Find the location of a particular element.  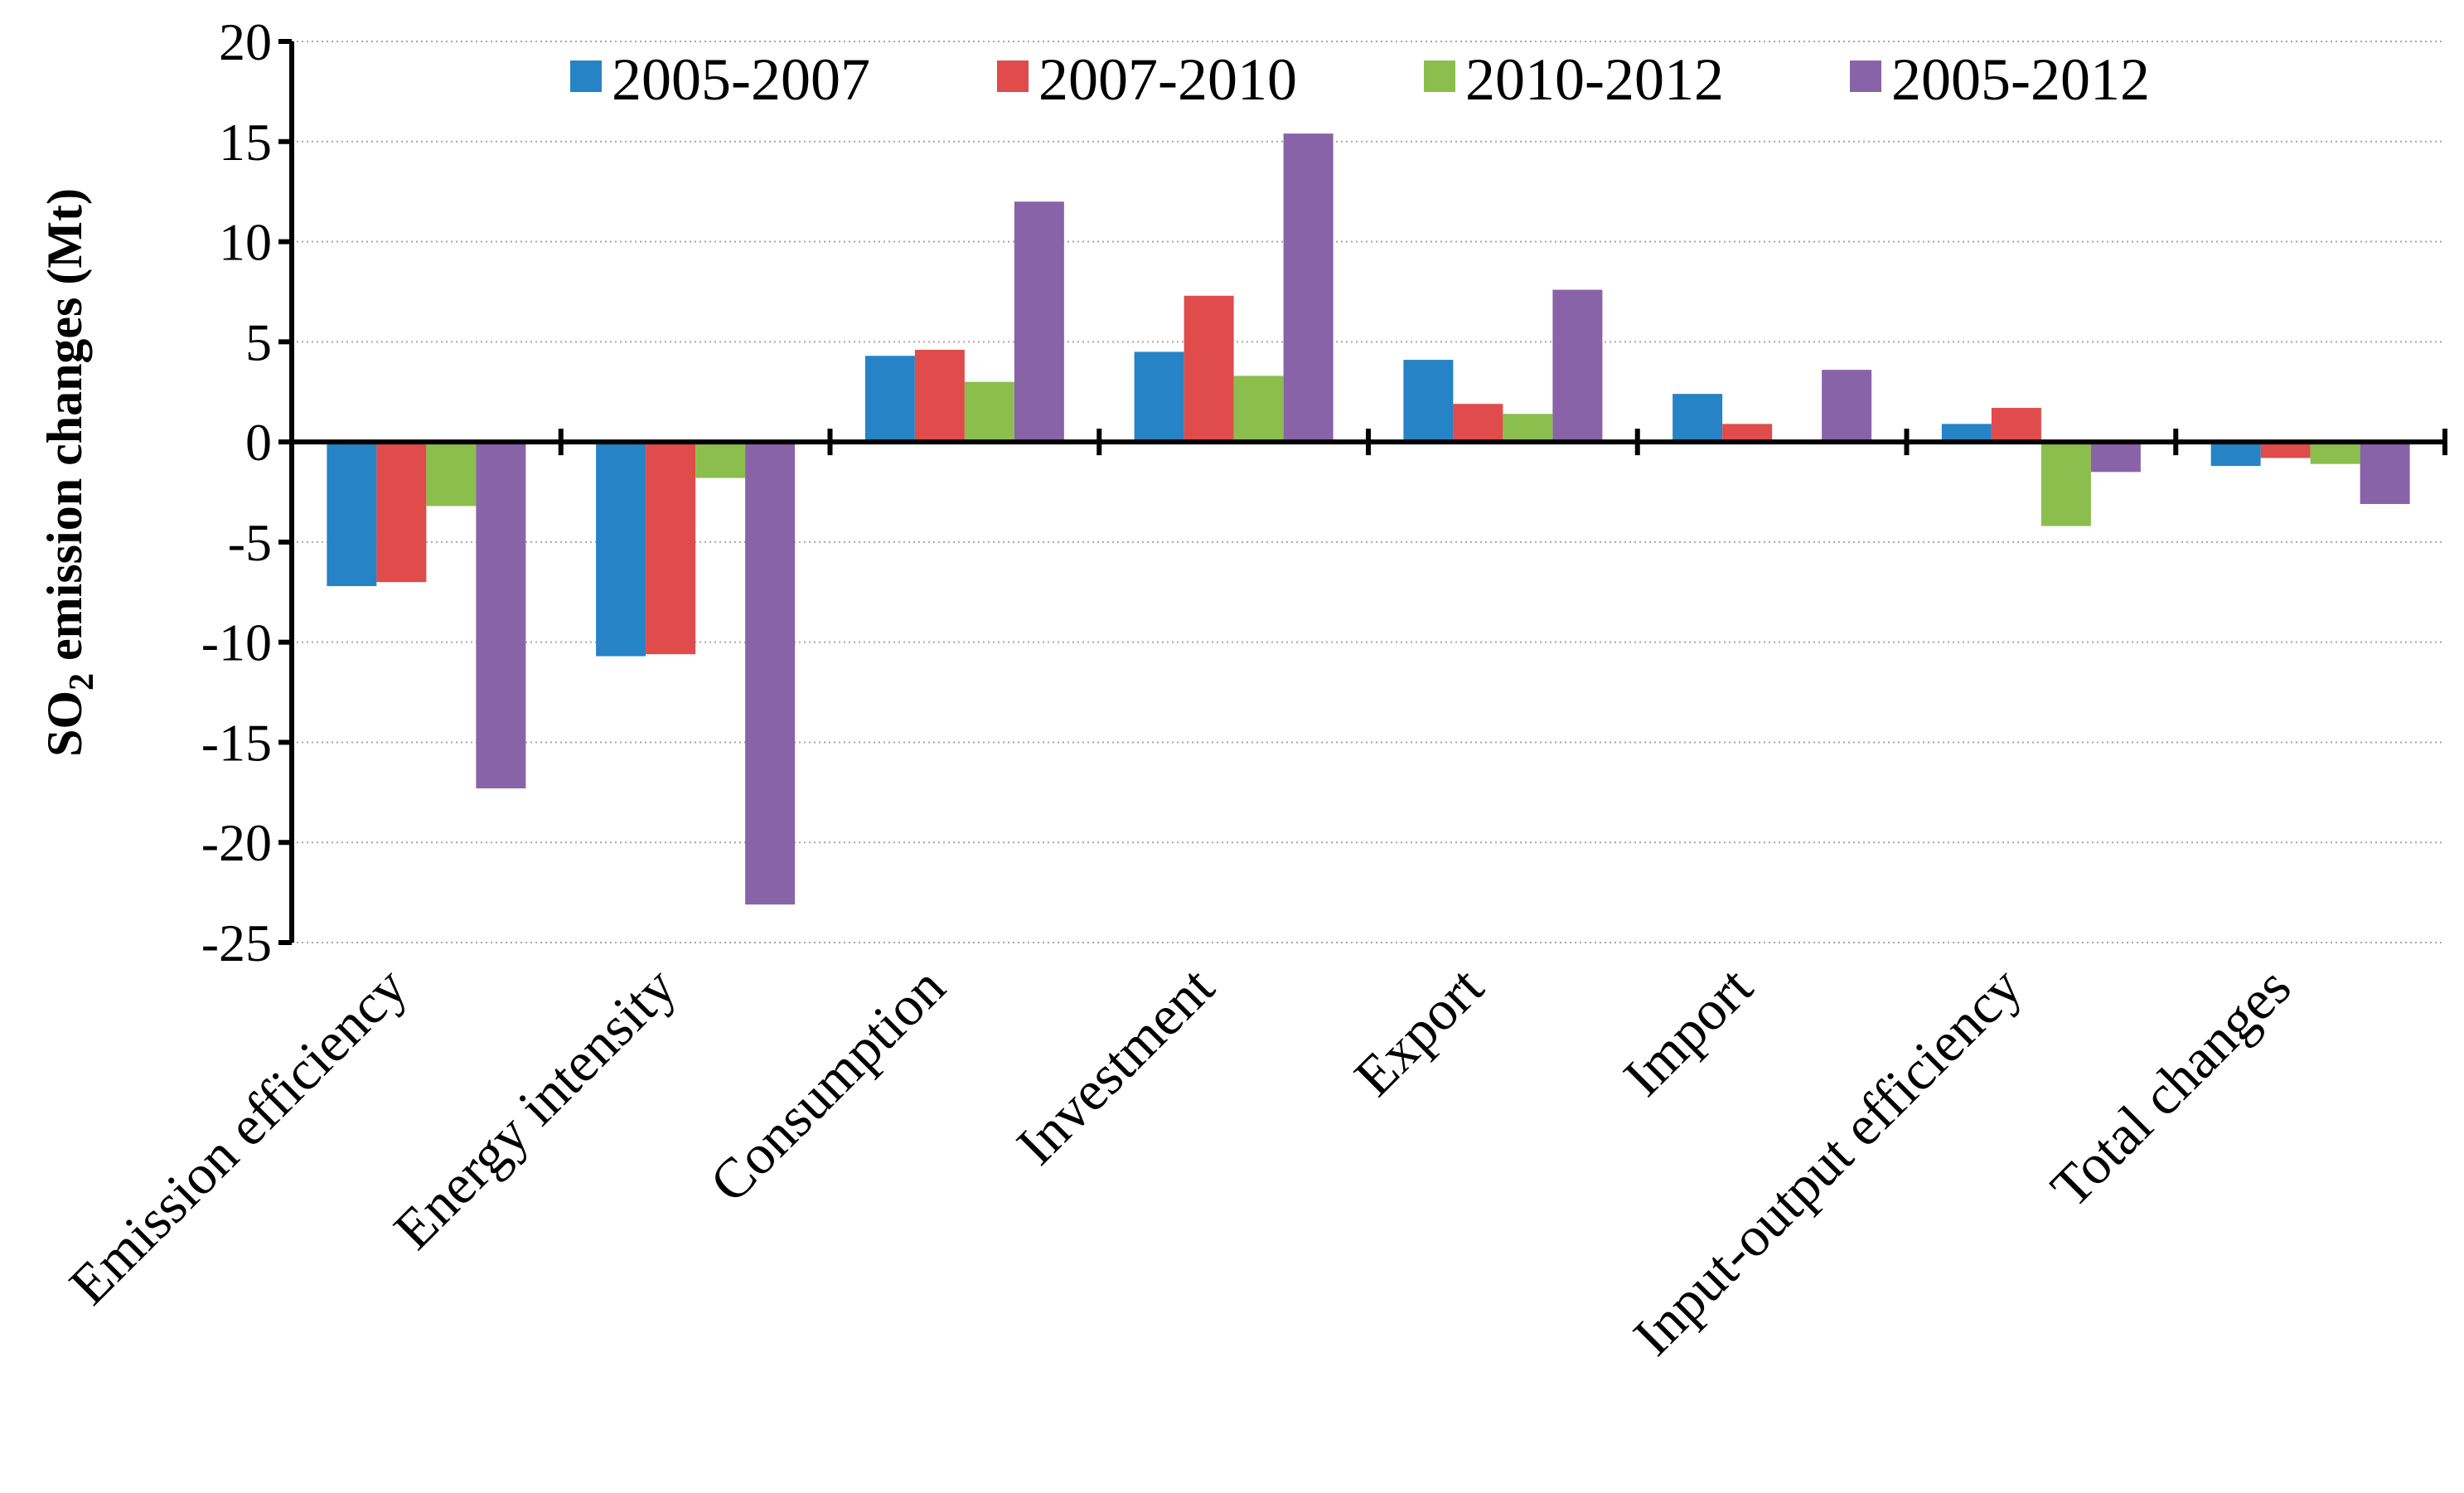

y-axis-title: SO2 emission changes (Mt) is located at coordinates (69, 473).